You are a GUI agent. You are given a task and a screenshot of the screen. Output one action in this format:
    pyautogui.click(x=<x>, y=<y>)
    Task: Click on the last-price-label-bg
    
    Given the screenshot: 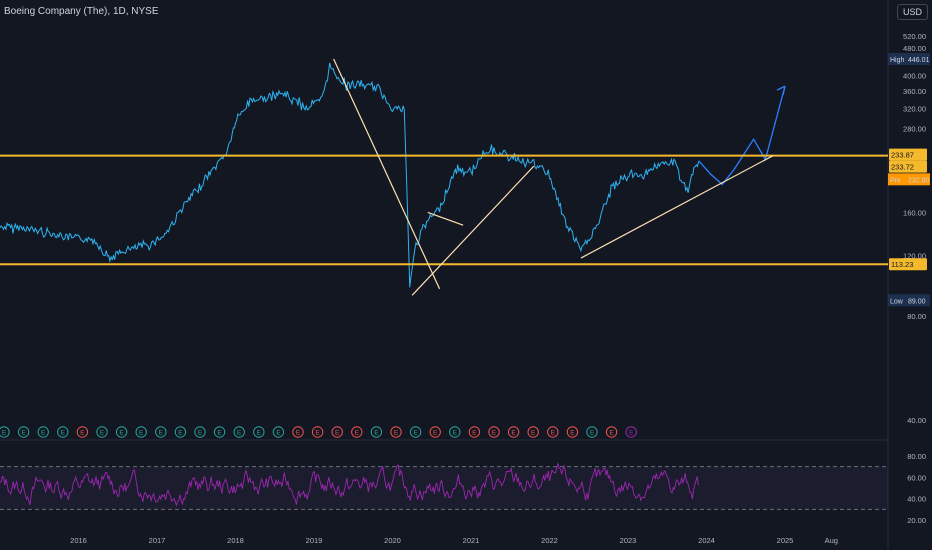 What is the action you would take?
    pyautogui.click(x=908, y=166)
    